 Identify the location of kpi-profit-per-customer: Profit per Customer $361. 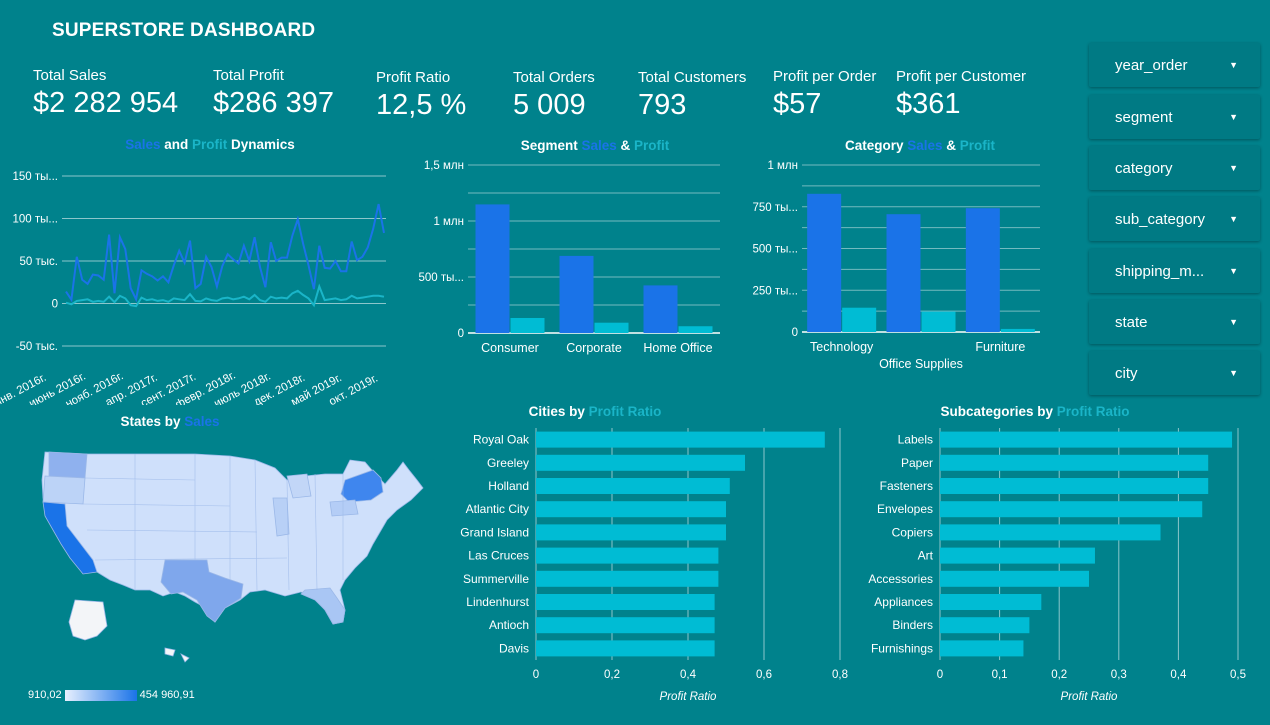
(961, 94).